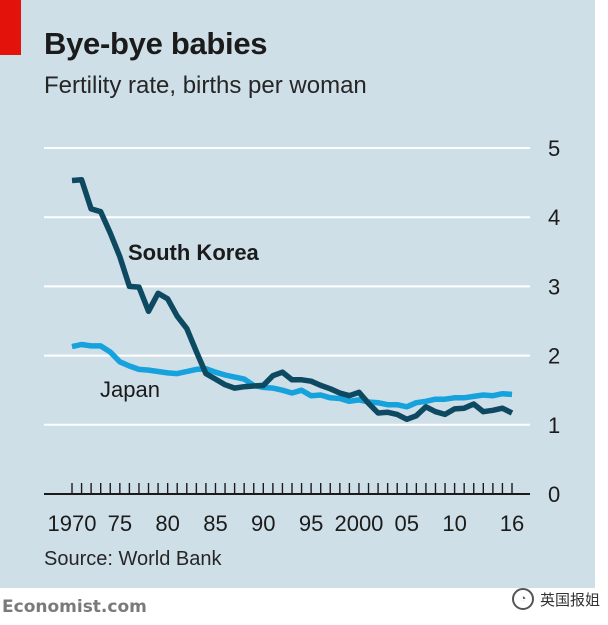 The height and width of the screenshot is (625, 608). Describe the element at coordinates (130, 389) in the screenshot. I see `series-label-japan: Japan` at that location.